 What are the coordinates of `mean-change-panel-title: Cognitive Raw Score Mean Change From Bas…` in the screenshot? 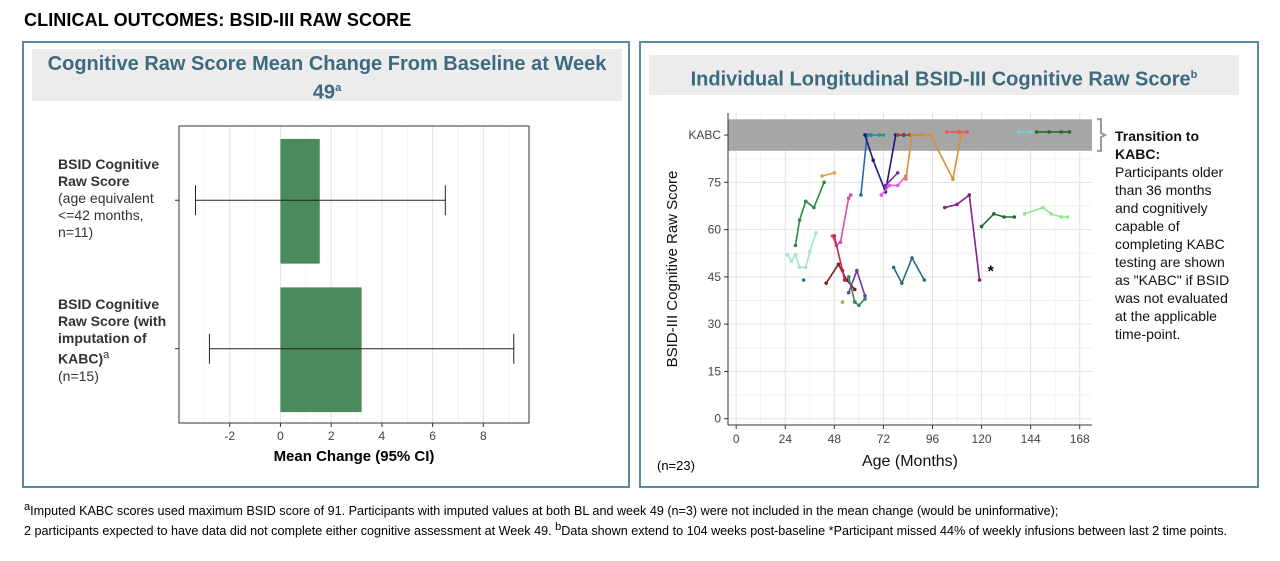 It's located at (327, 76).